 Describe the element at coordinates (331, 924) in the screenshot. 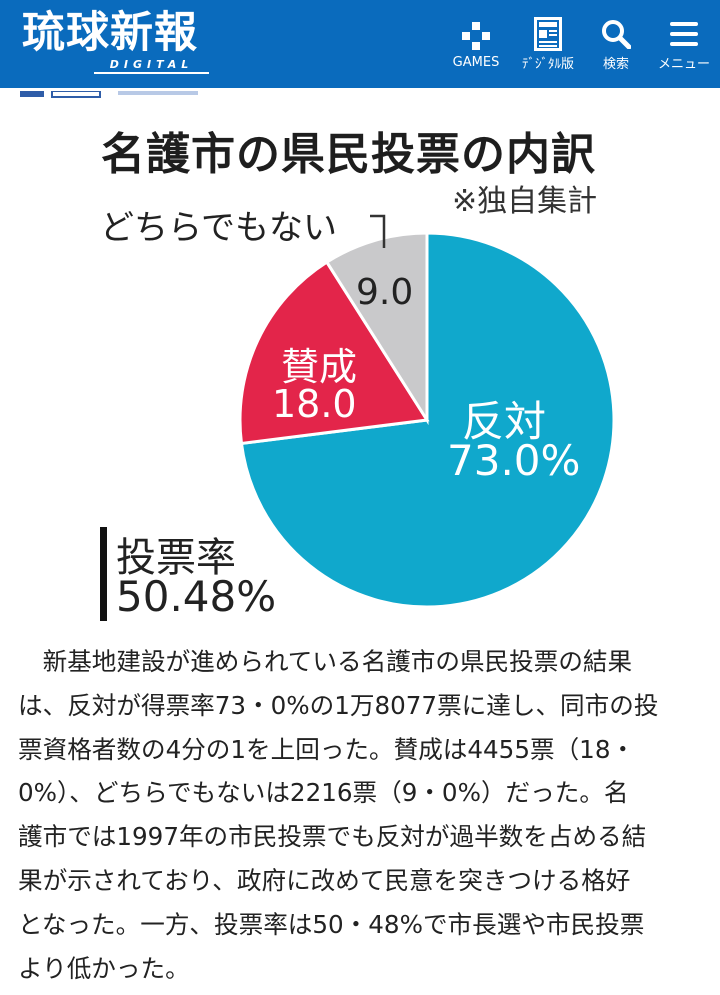

I see `article-line: となった。一方、投票率は50・48%で市長選や市民投票` at that location.